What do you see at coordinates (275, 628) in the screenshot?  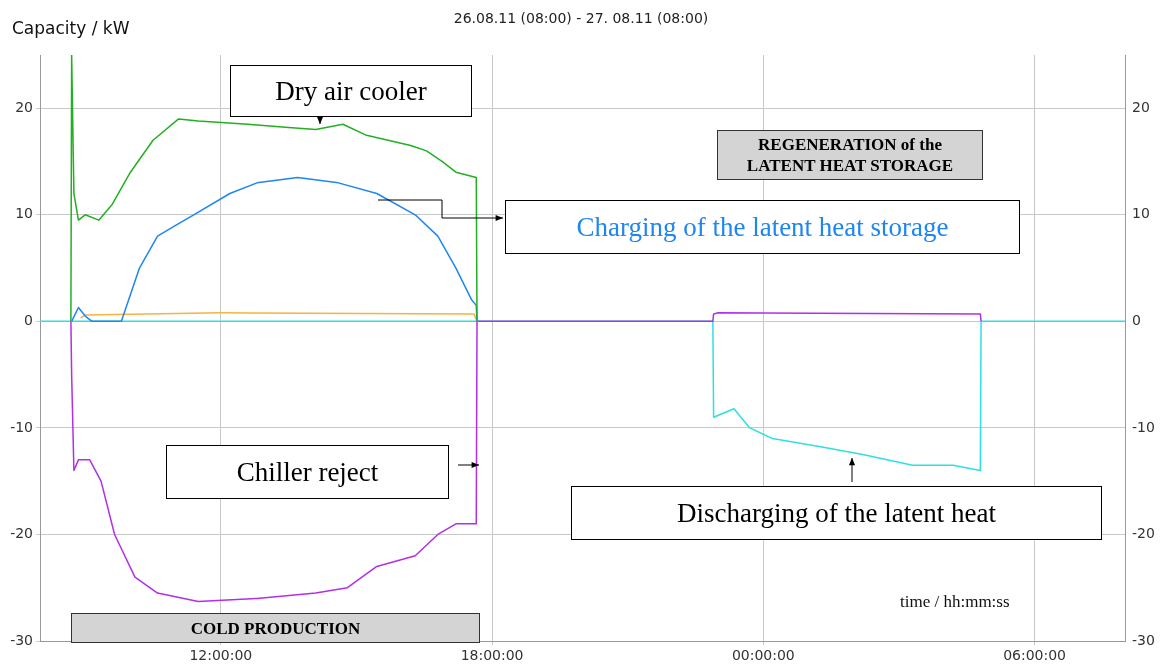 I see `label-box: COLD PRODUCTION` at bounding box center [275, 628].